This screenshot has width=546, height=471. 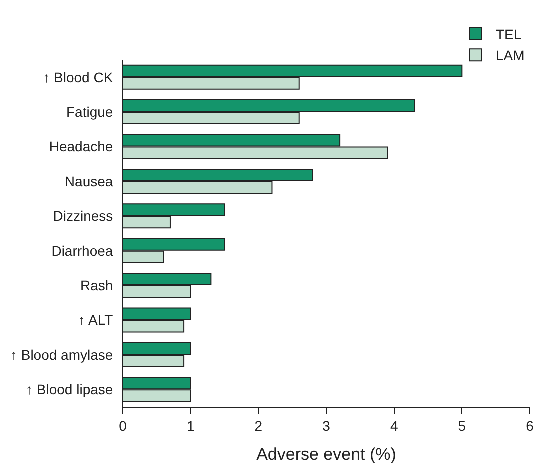 What do you see at coordinates (97, 285) in the screenshot?
I see `y-tick-label: Rash` at bounding box center [97, 285].